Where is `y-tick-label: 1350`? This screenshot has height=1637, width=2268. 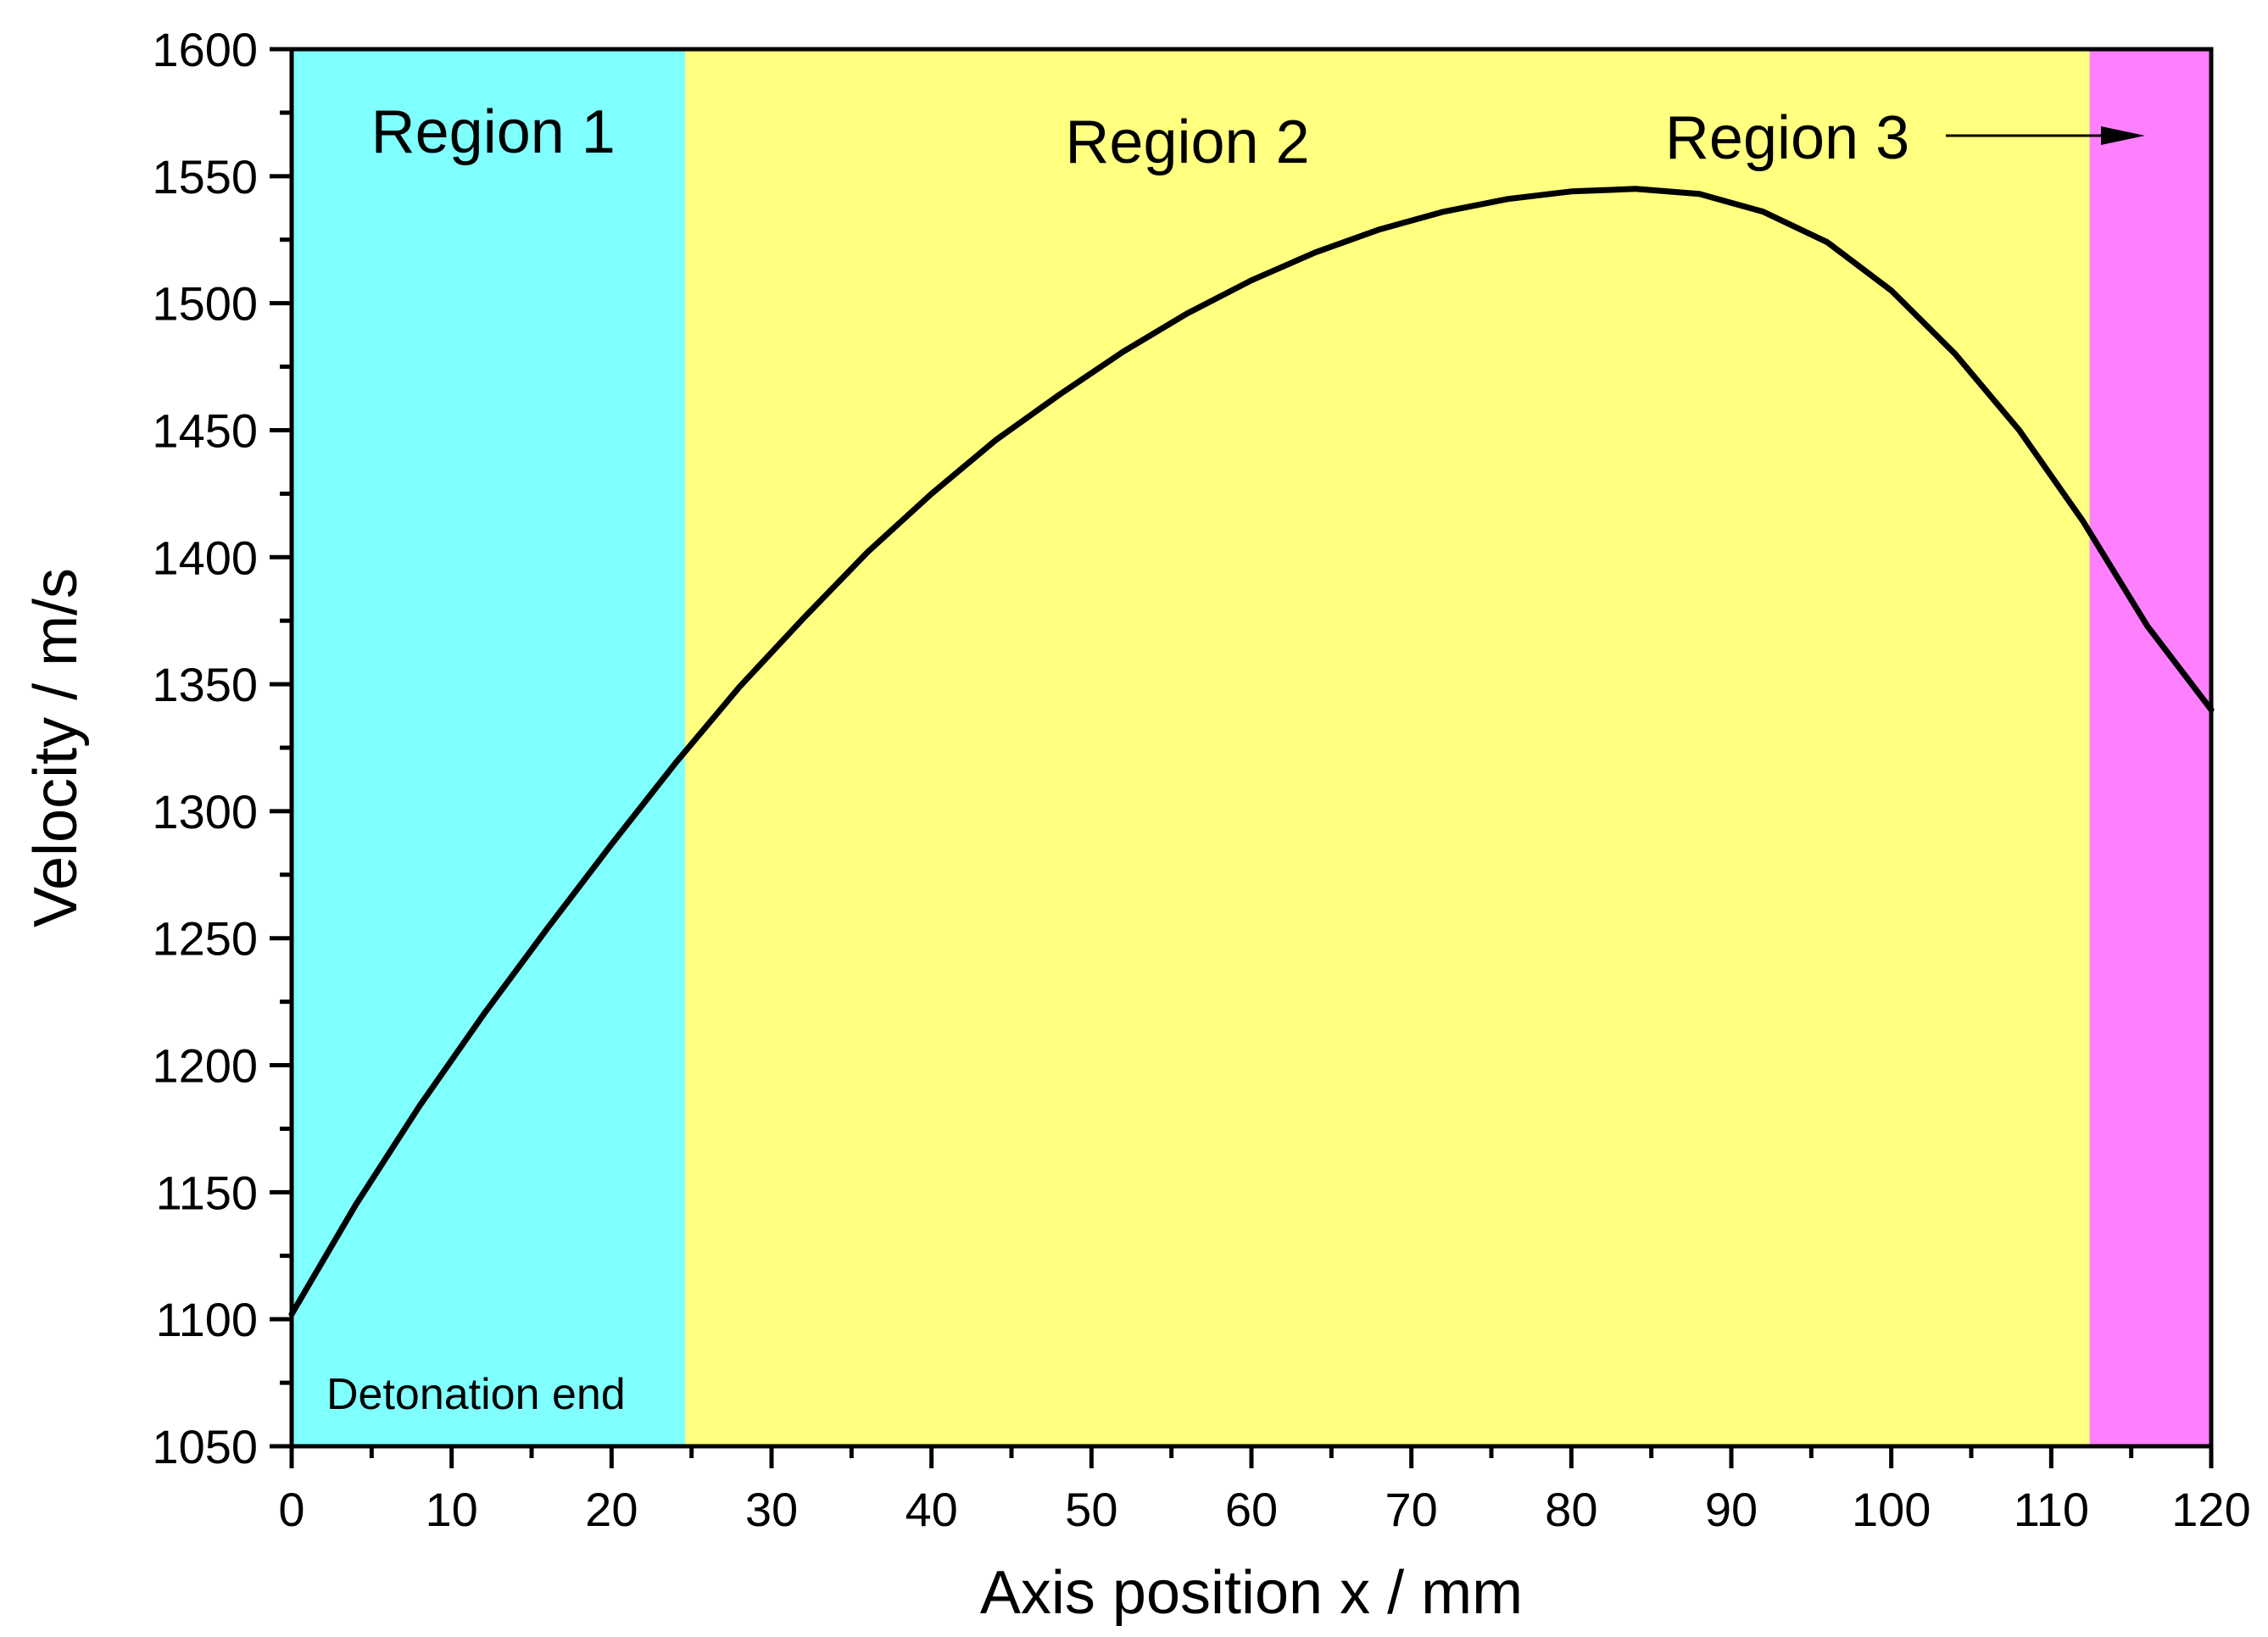 y-tick-label: 1350 is located at coordinates (205, 684).